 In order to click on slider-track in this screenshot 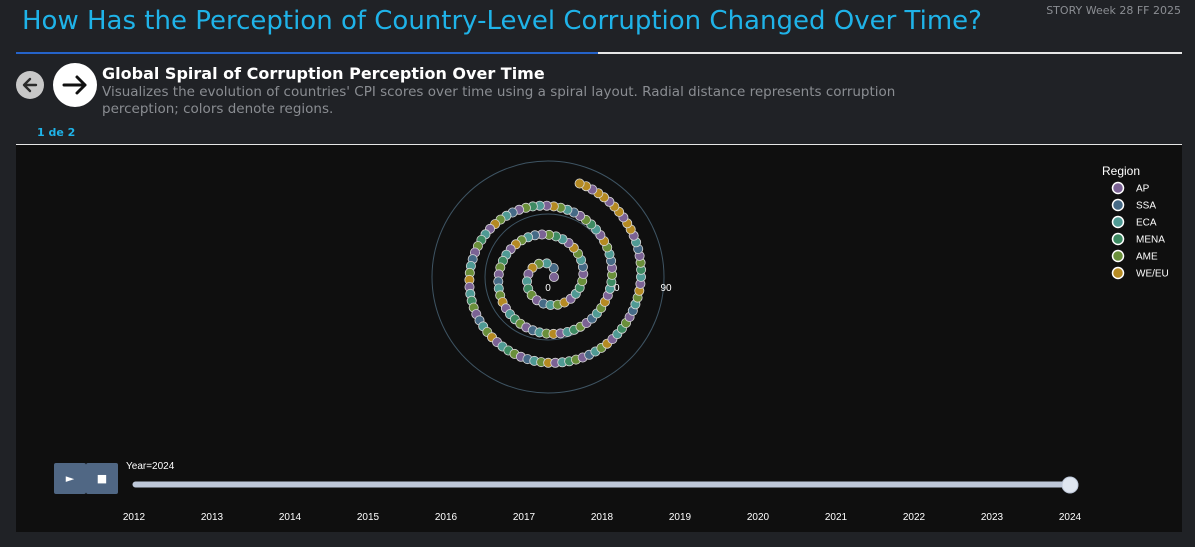, I will do `click(601, 484)`.